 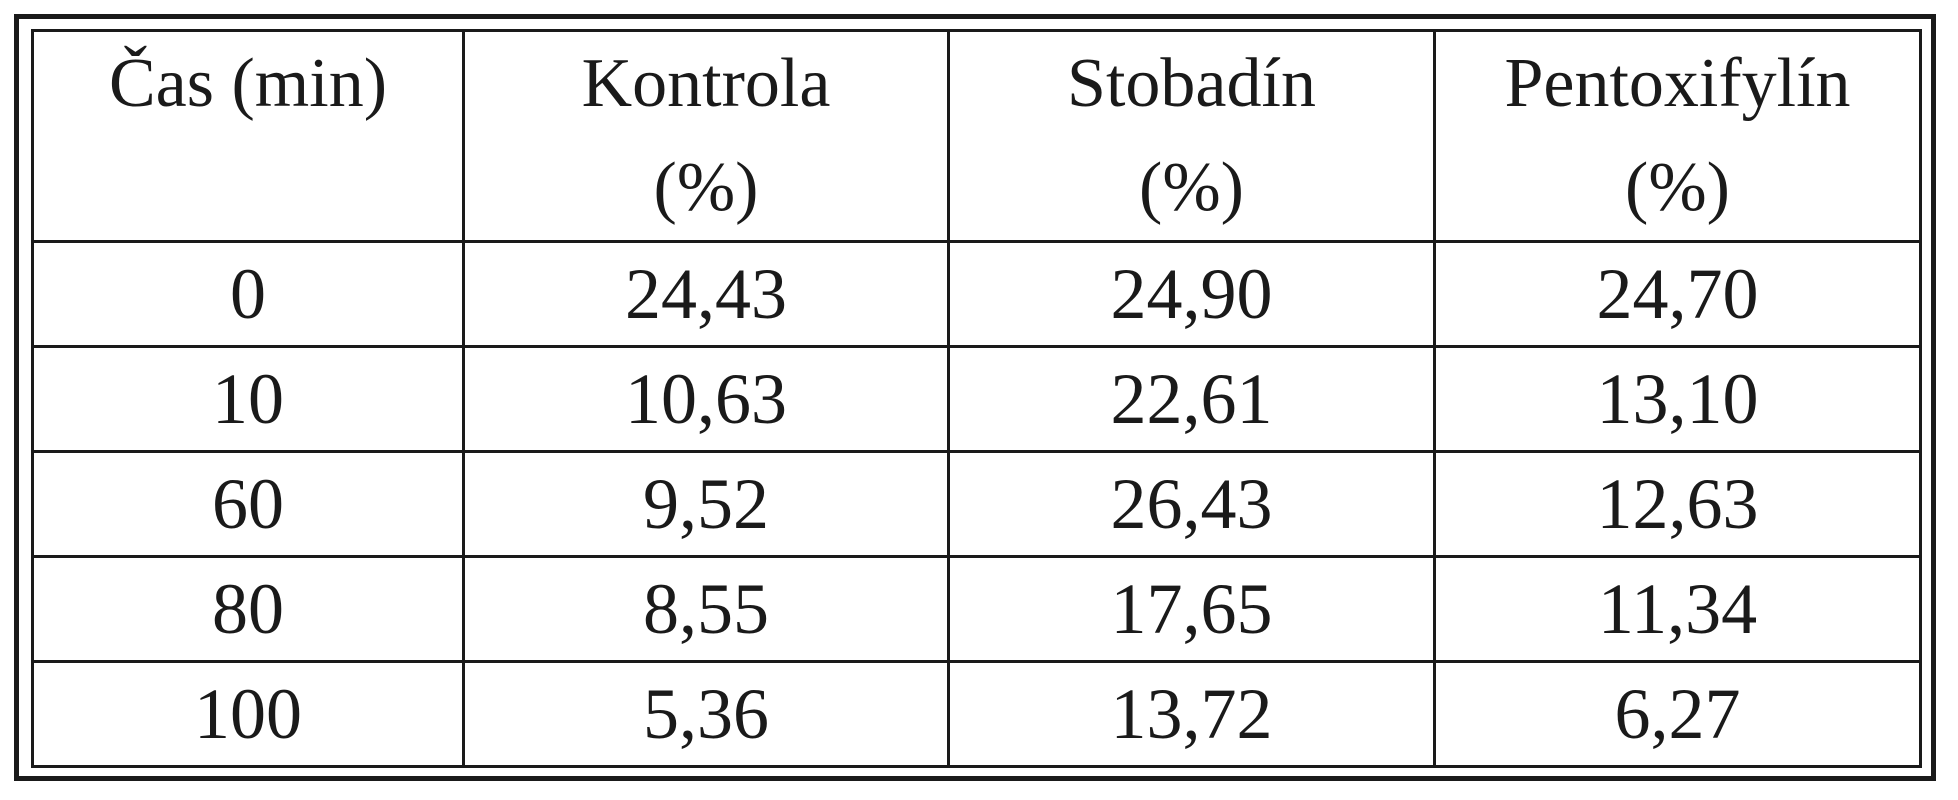 What do you see at coordinates (1677, 504) in the screenshot?
I see `cell-pentoxifylin: 12,63` at bounding box center [1677, 504].